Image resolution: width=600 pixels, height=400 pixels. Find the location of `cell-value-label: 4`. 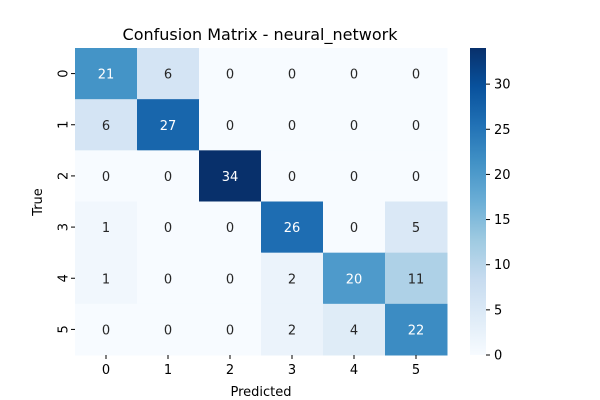

cell-value-label: 4 is located at coordinates (354, 330).